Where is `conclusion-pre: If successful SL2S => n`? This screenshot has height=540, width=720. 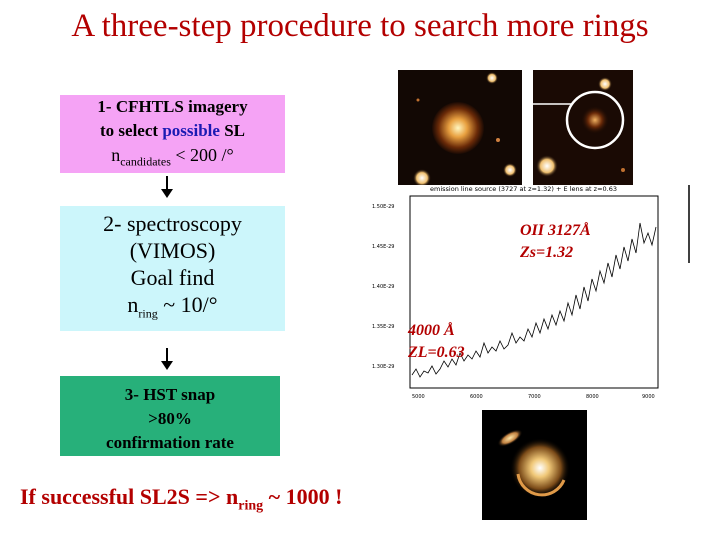
conclusion-pre: If successful SL2S => n is located at coordinates (129, 496).